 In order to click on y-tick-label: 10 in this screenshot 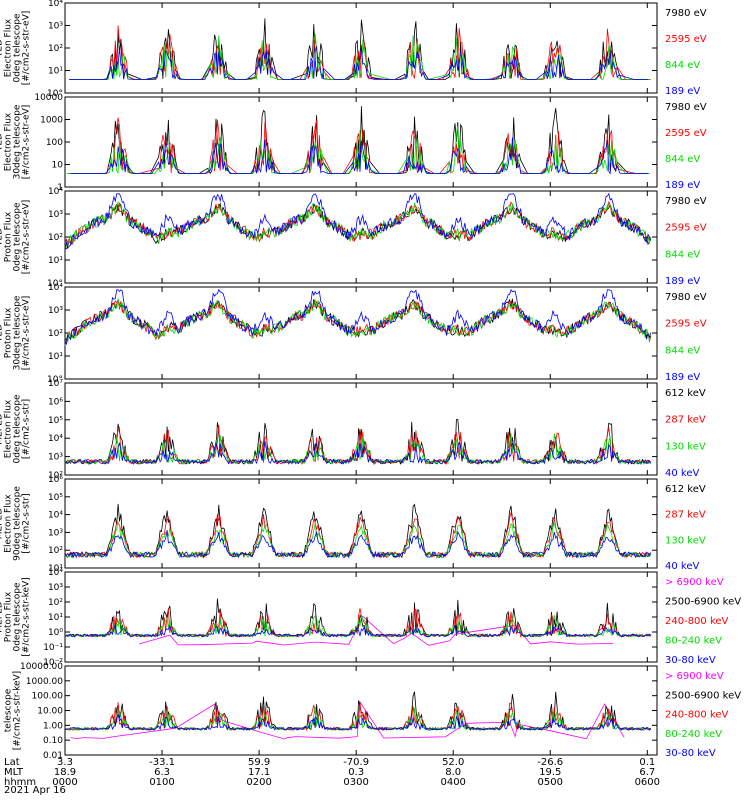, I will do `click(58, 166)`.